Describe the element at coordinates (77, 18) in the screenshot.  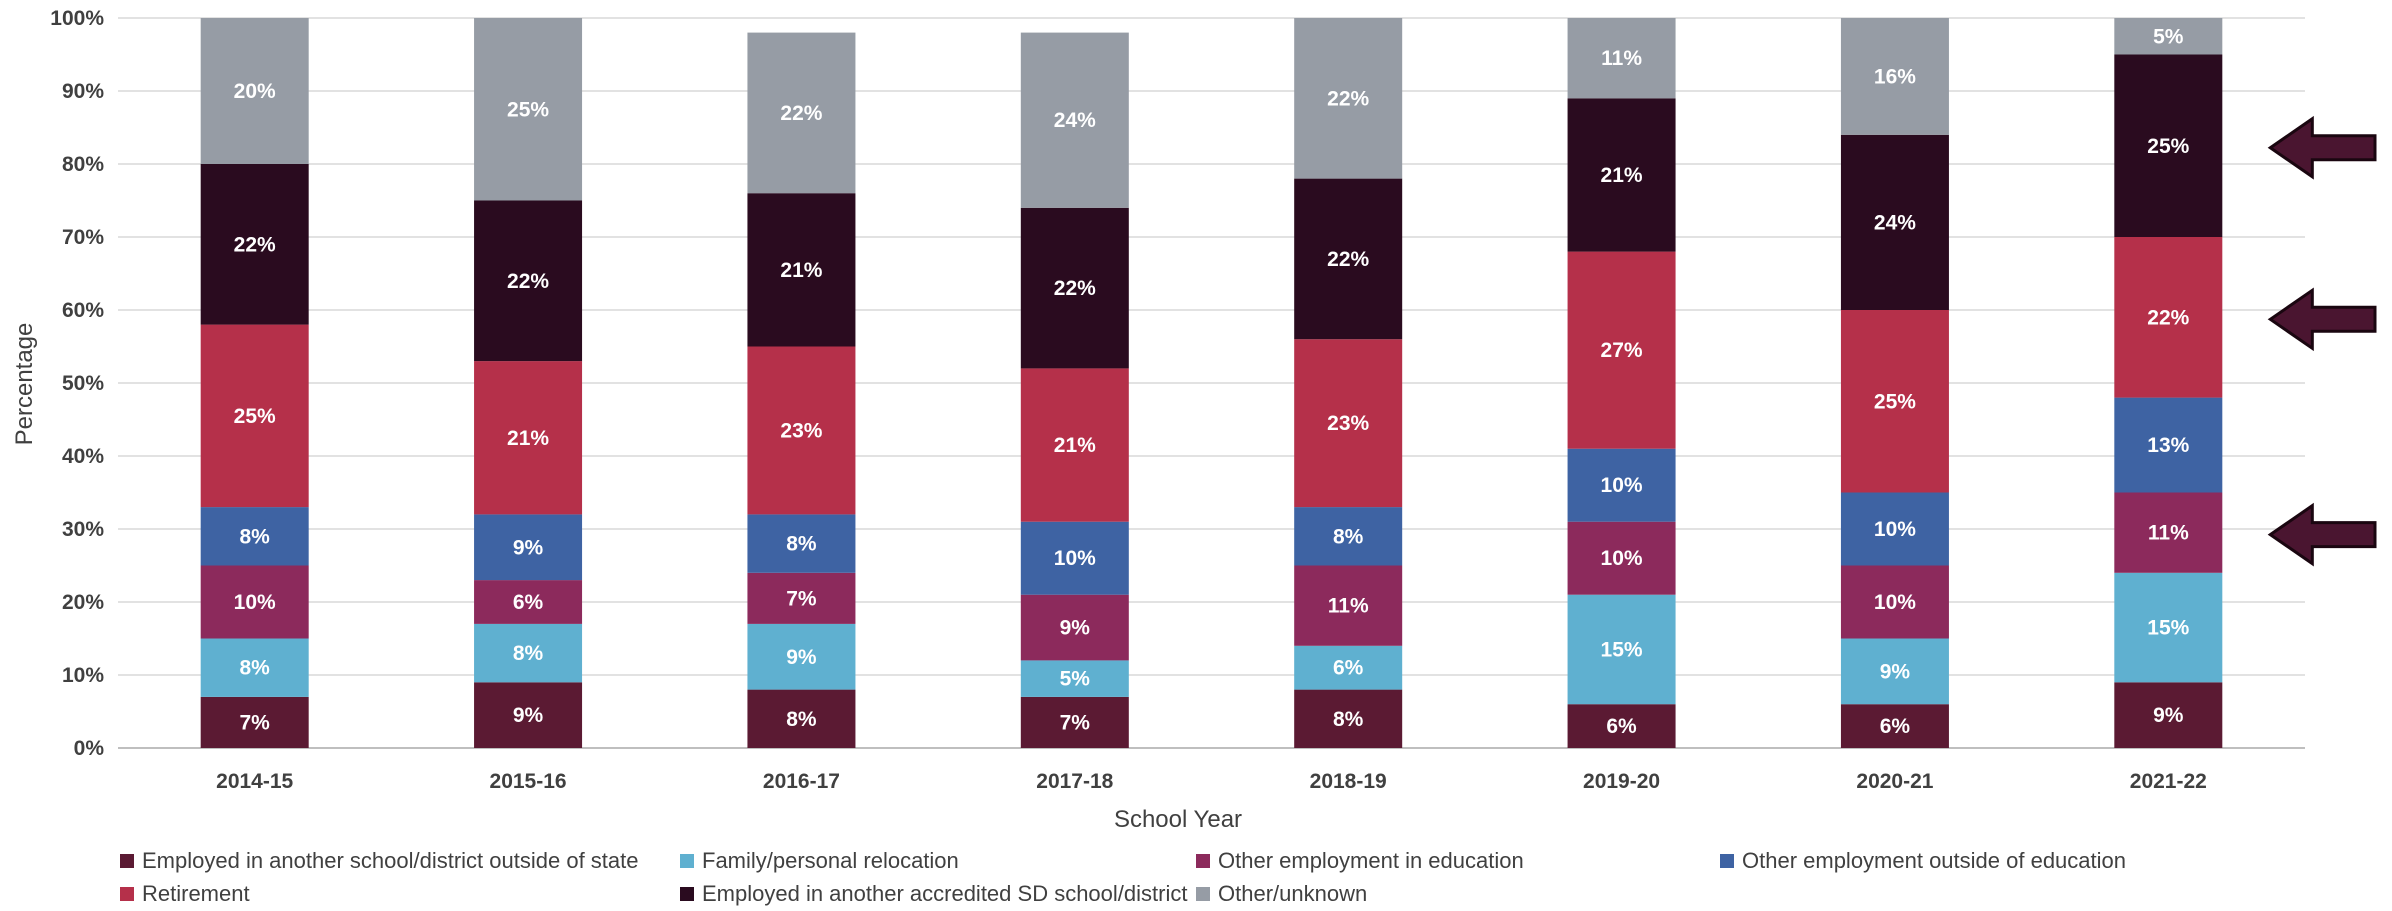
I see `y-tick-label: 100%` at that location.